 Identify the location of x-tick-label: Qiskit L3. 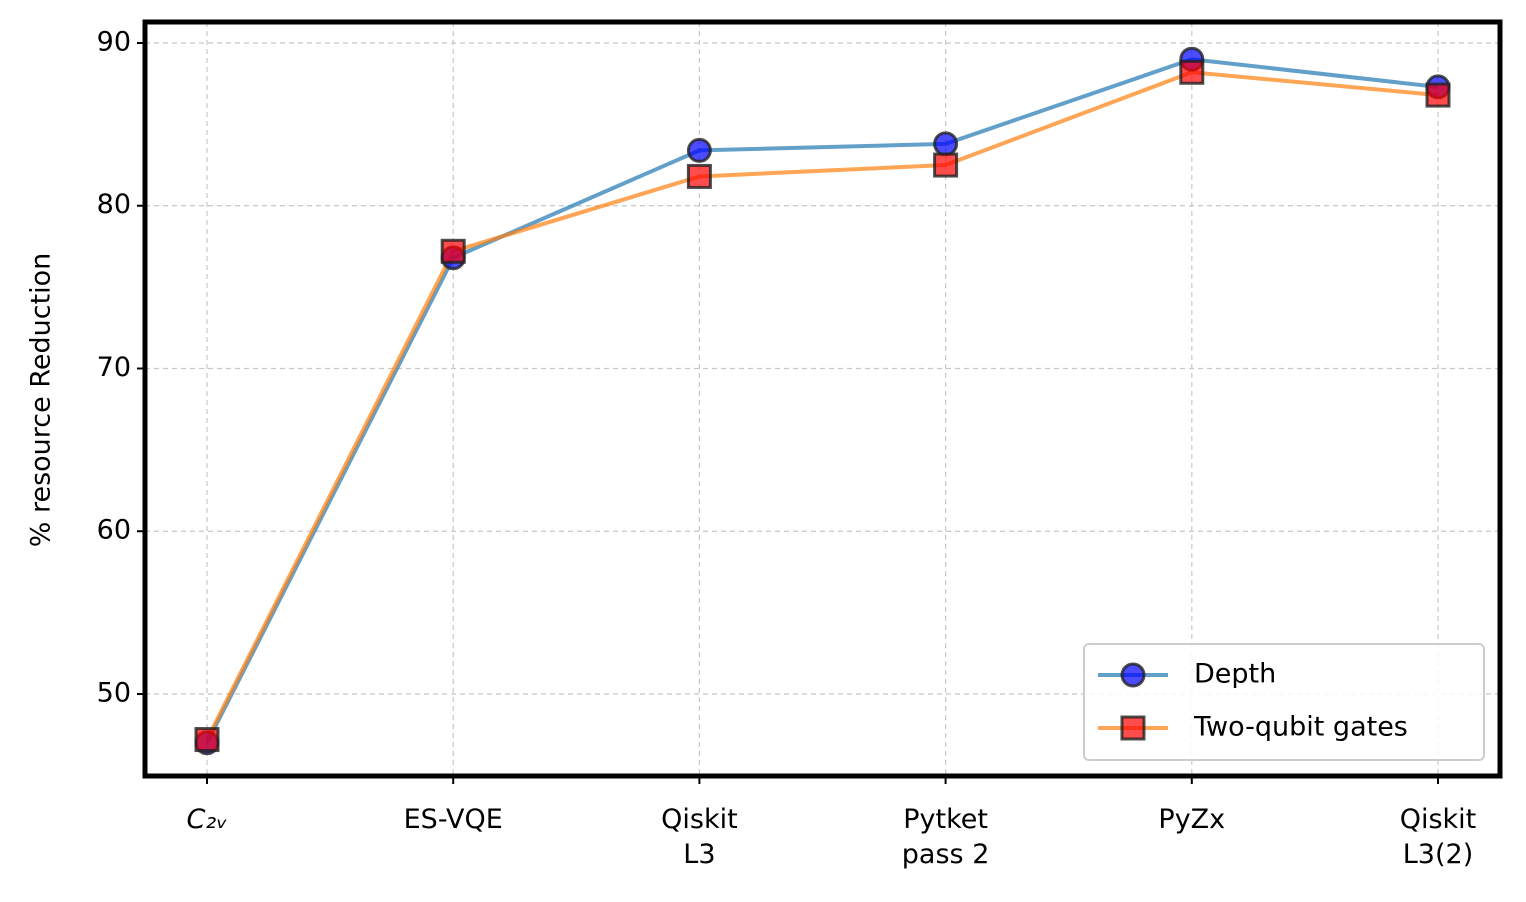
(699, 837).